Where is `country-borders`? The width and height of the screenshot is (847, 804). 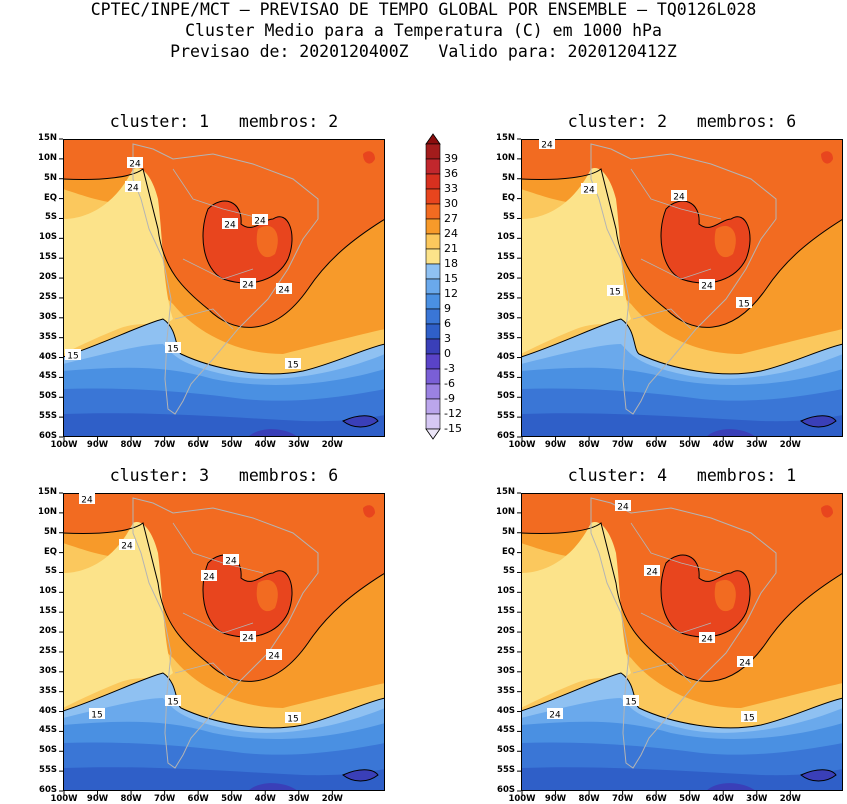
country-borders is located at coordinates (676, 603).